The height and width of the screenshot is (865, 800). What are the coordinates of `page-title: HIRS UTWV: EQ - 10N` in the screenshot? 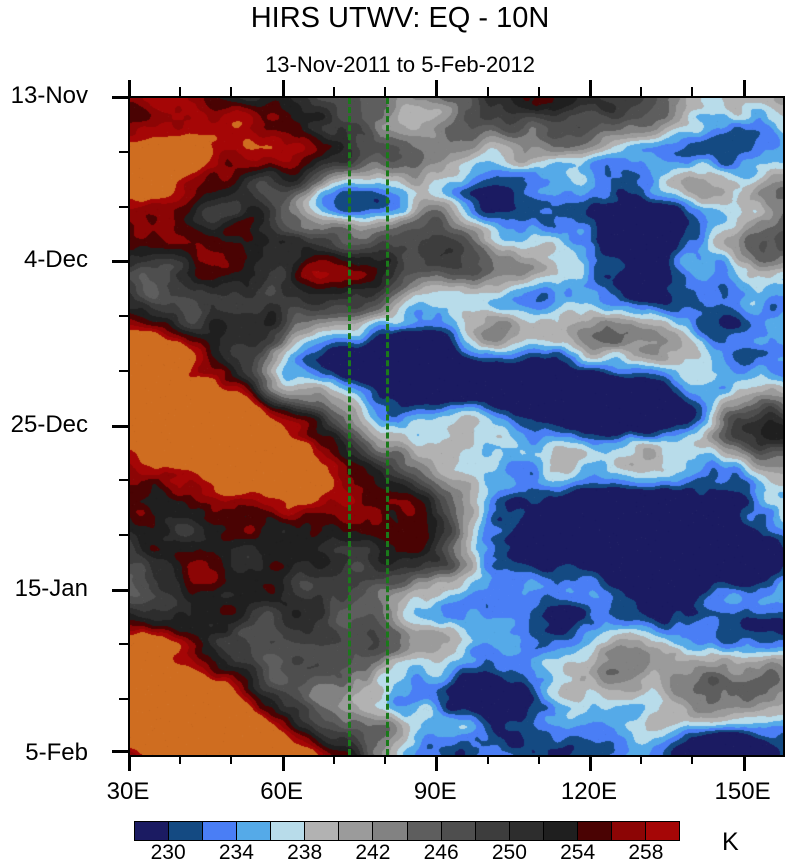 It's located at (400, 18).